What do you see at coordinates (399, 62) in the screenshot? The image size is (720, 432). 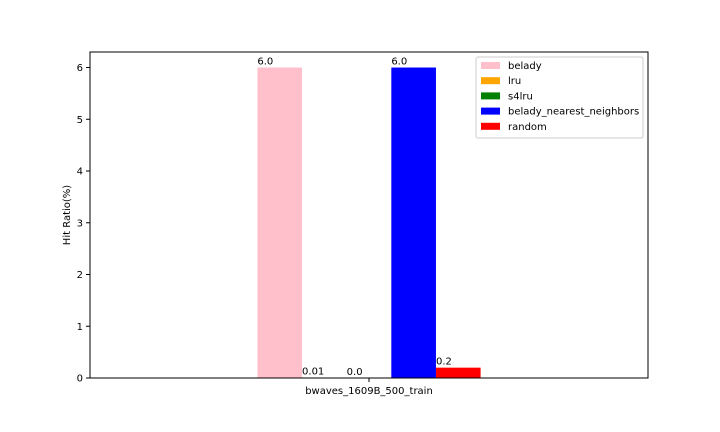 I see `value-label-belady-nearest-neighbors: 6.0` at bounding box center [399, 62].